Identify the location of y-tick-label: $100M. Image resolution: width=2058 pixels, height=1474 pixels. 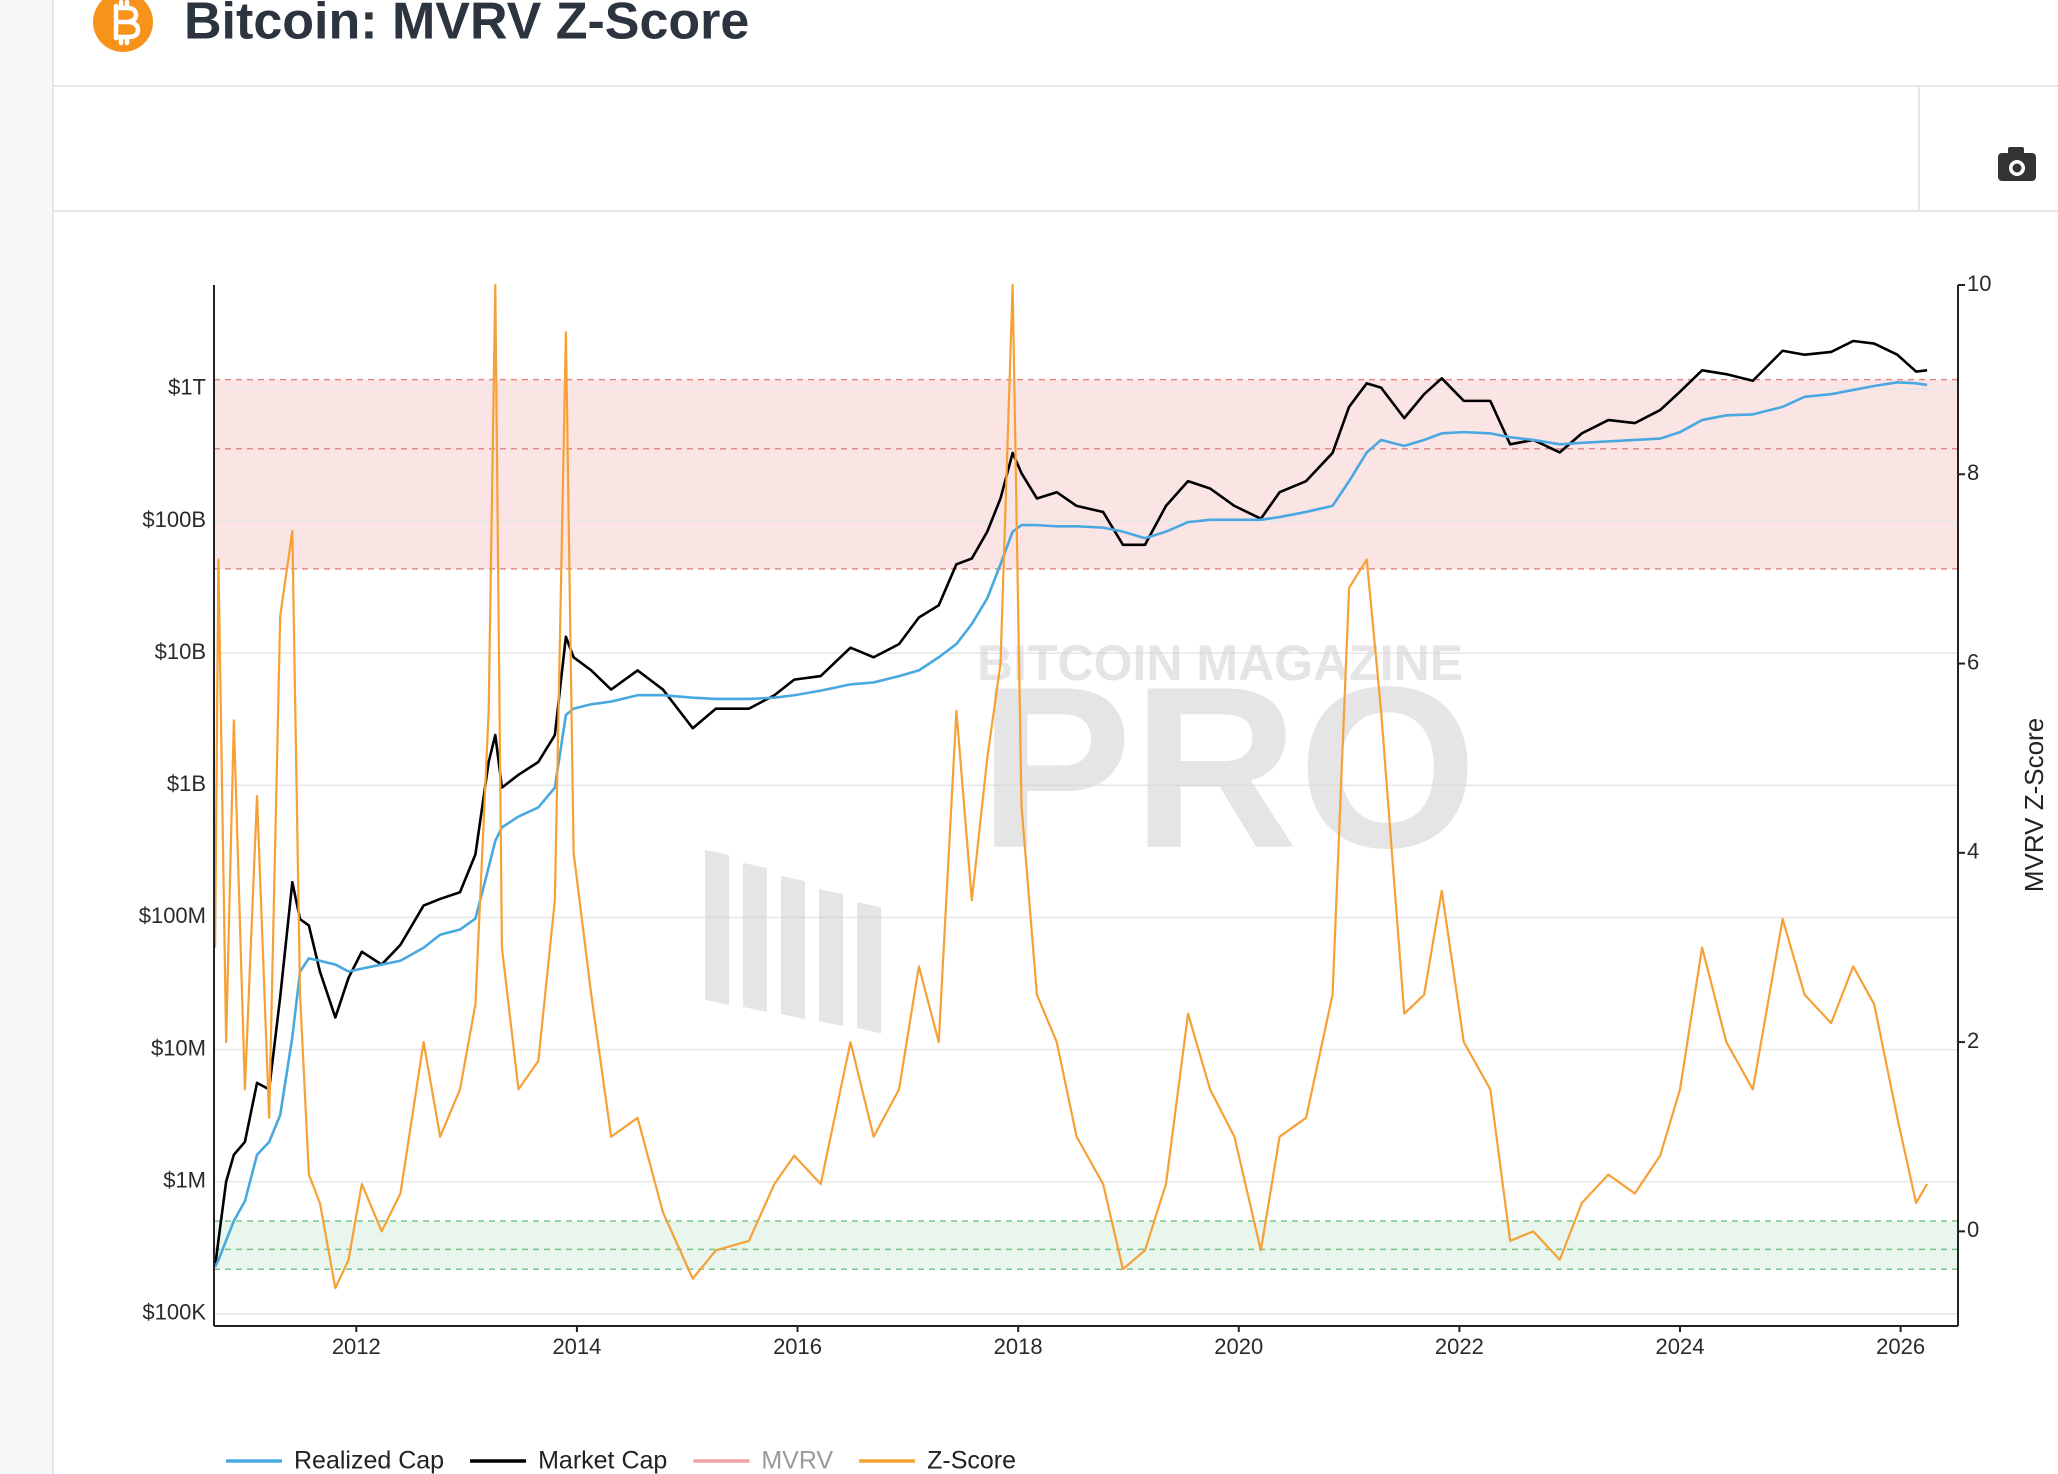
(172, 915).